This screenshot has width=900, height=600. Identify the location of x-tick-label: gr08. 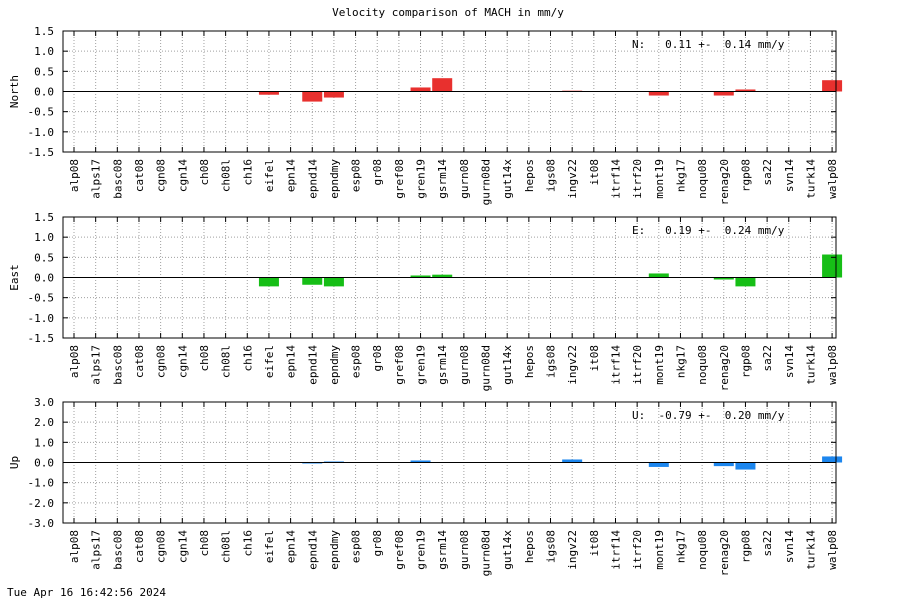
(377, 358).